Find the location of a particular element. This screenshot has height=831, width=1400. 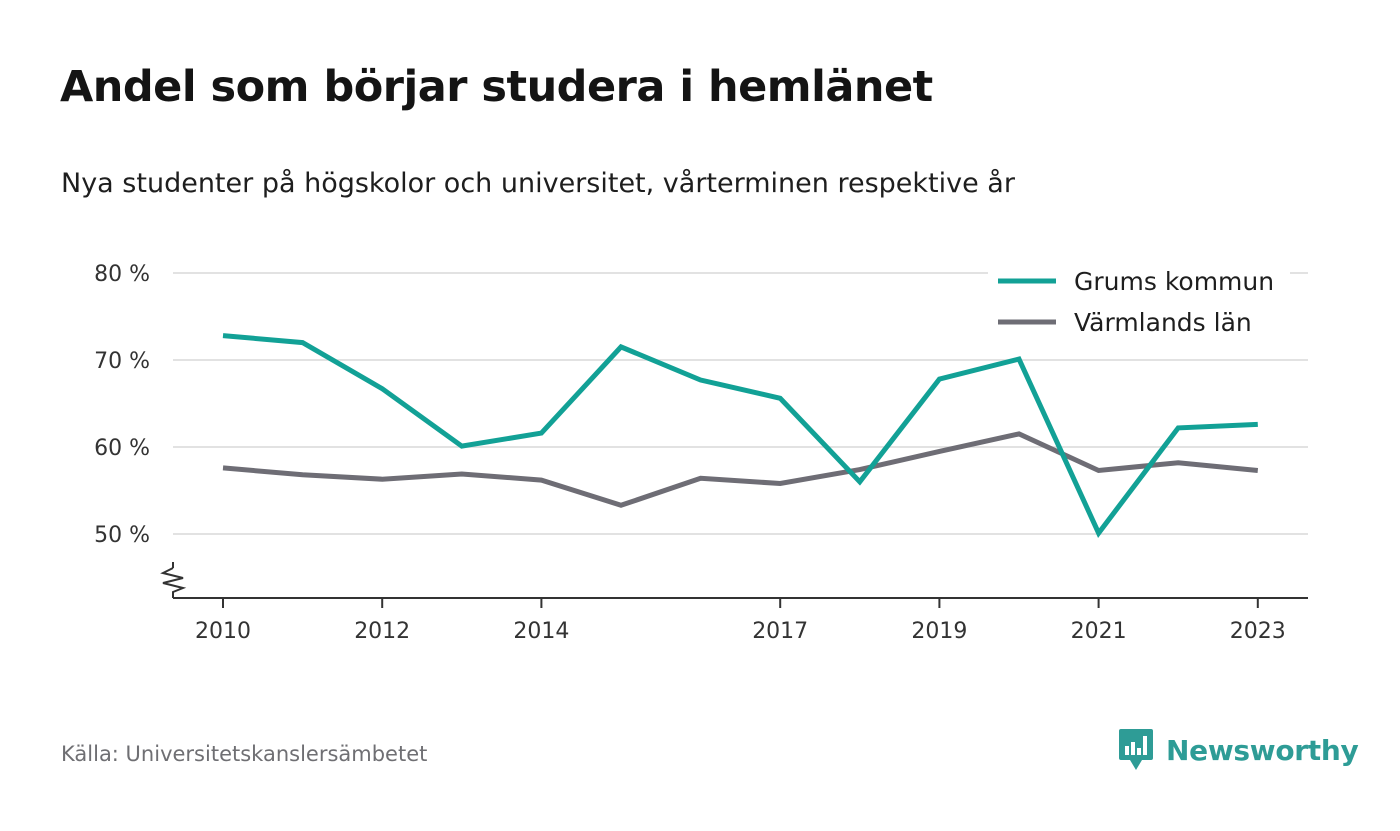

x-tick-label: 2012 is located at coordinates (382, 631).